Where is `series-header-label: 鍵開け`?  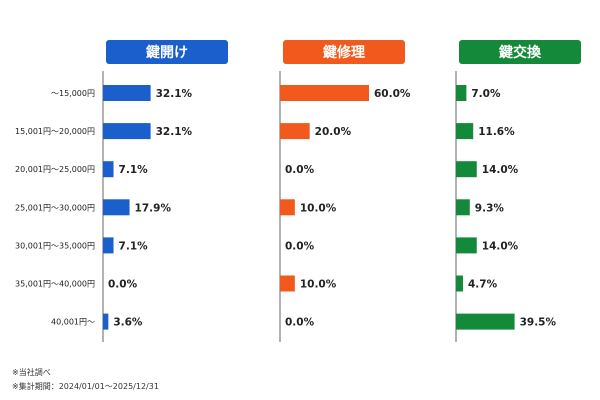
series-header-label: 鍵開け is located at coordinates (167, 52).